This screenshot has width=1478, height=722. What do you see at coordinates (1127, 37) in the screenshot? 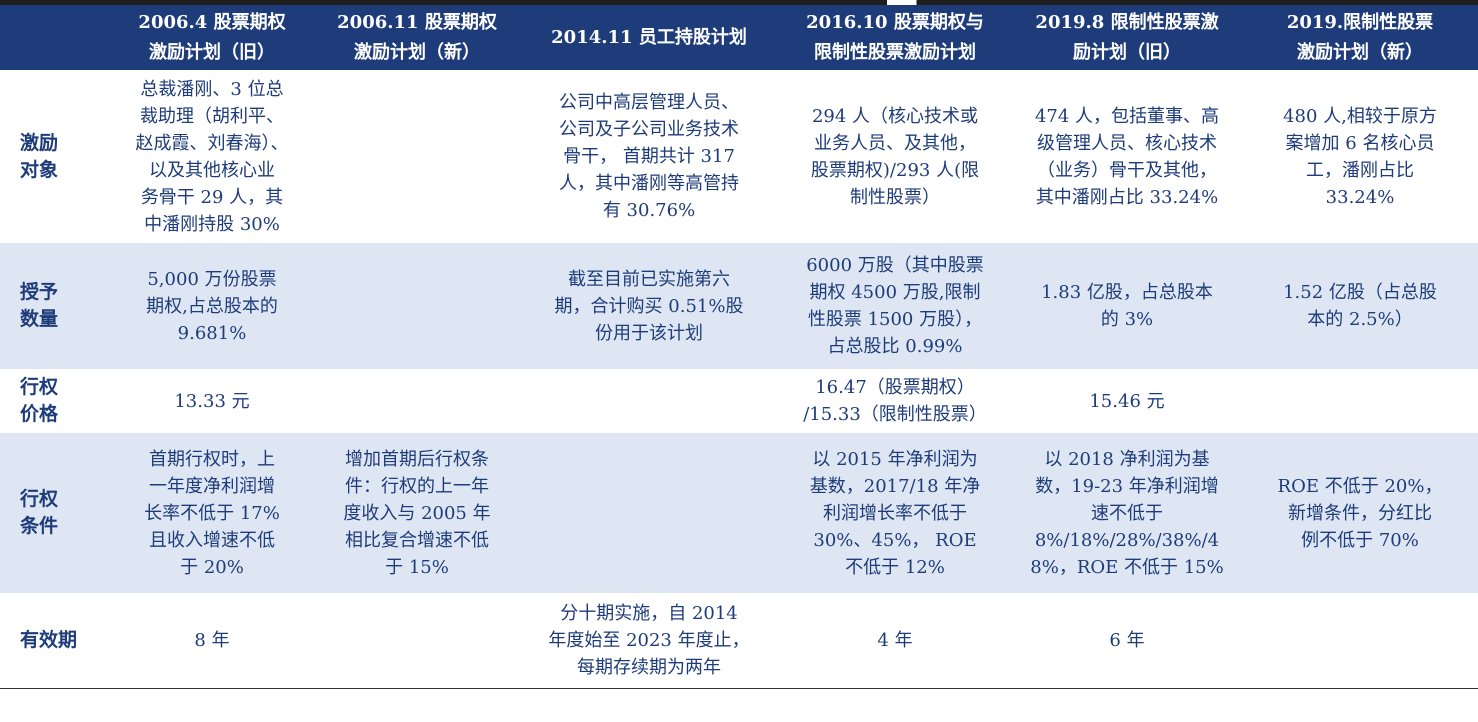
I see `header-2019-8-plan: 2019.8 限制性股票激 励计划（旧）` at bounding box center [1127, 37].